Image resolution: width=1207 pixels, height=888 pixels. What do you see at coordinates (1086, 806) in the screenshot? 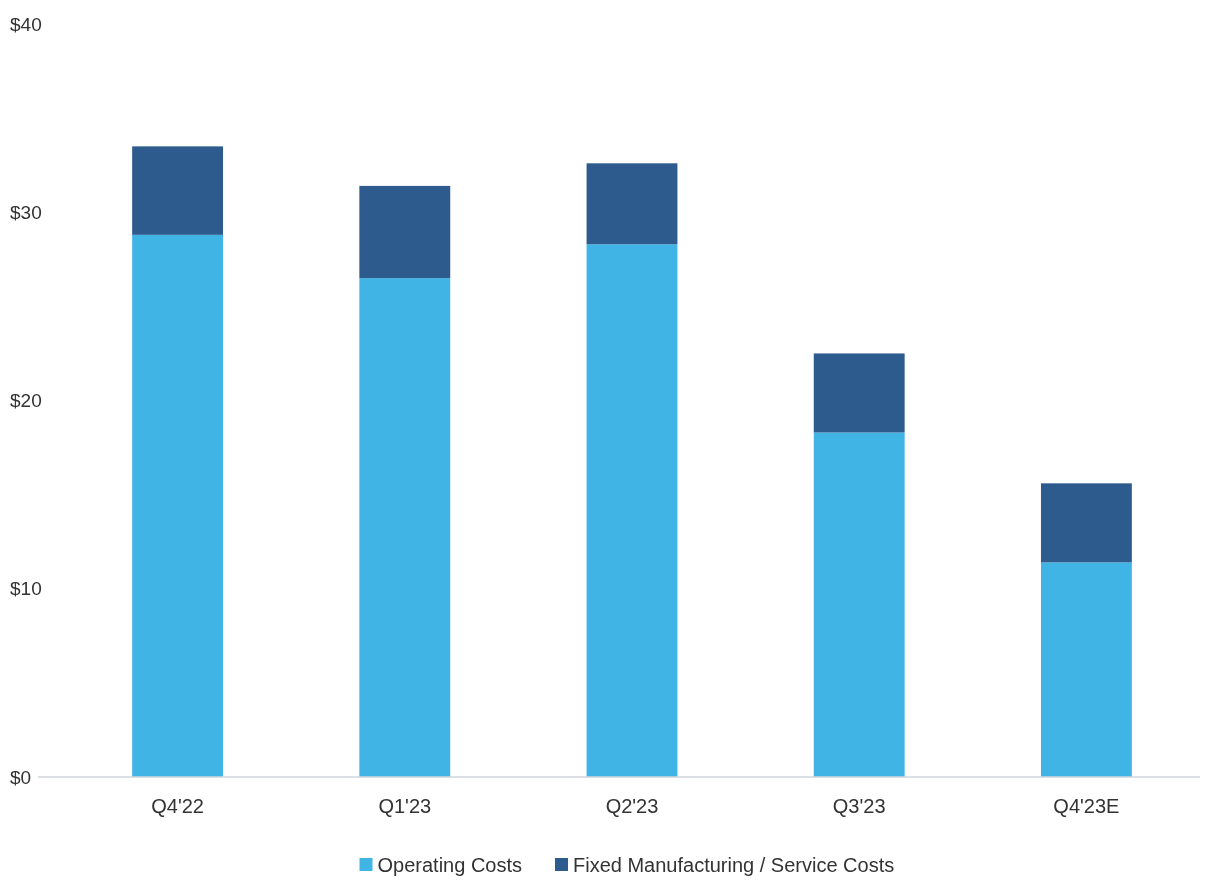
I see `x-tick-label: Q4'23E` at bounding box center [1086, 806].